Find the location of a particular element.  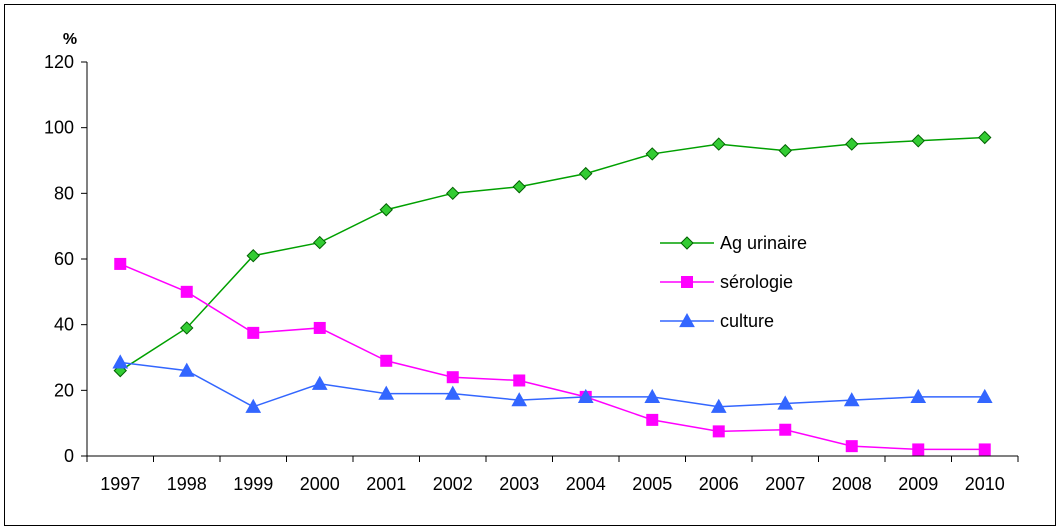

x-tick-label: 2003 is located at coordinates (519, 484).